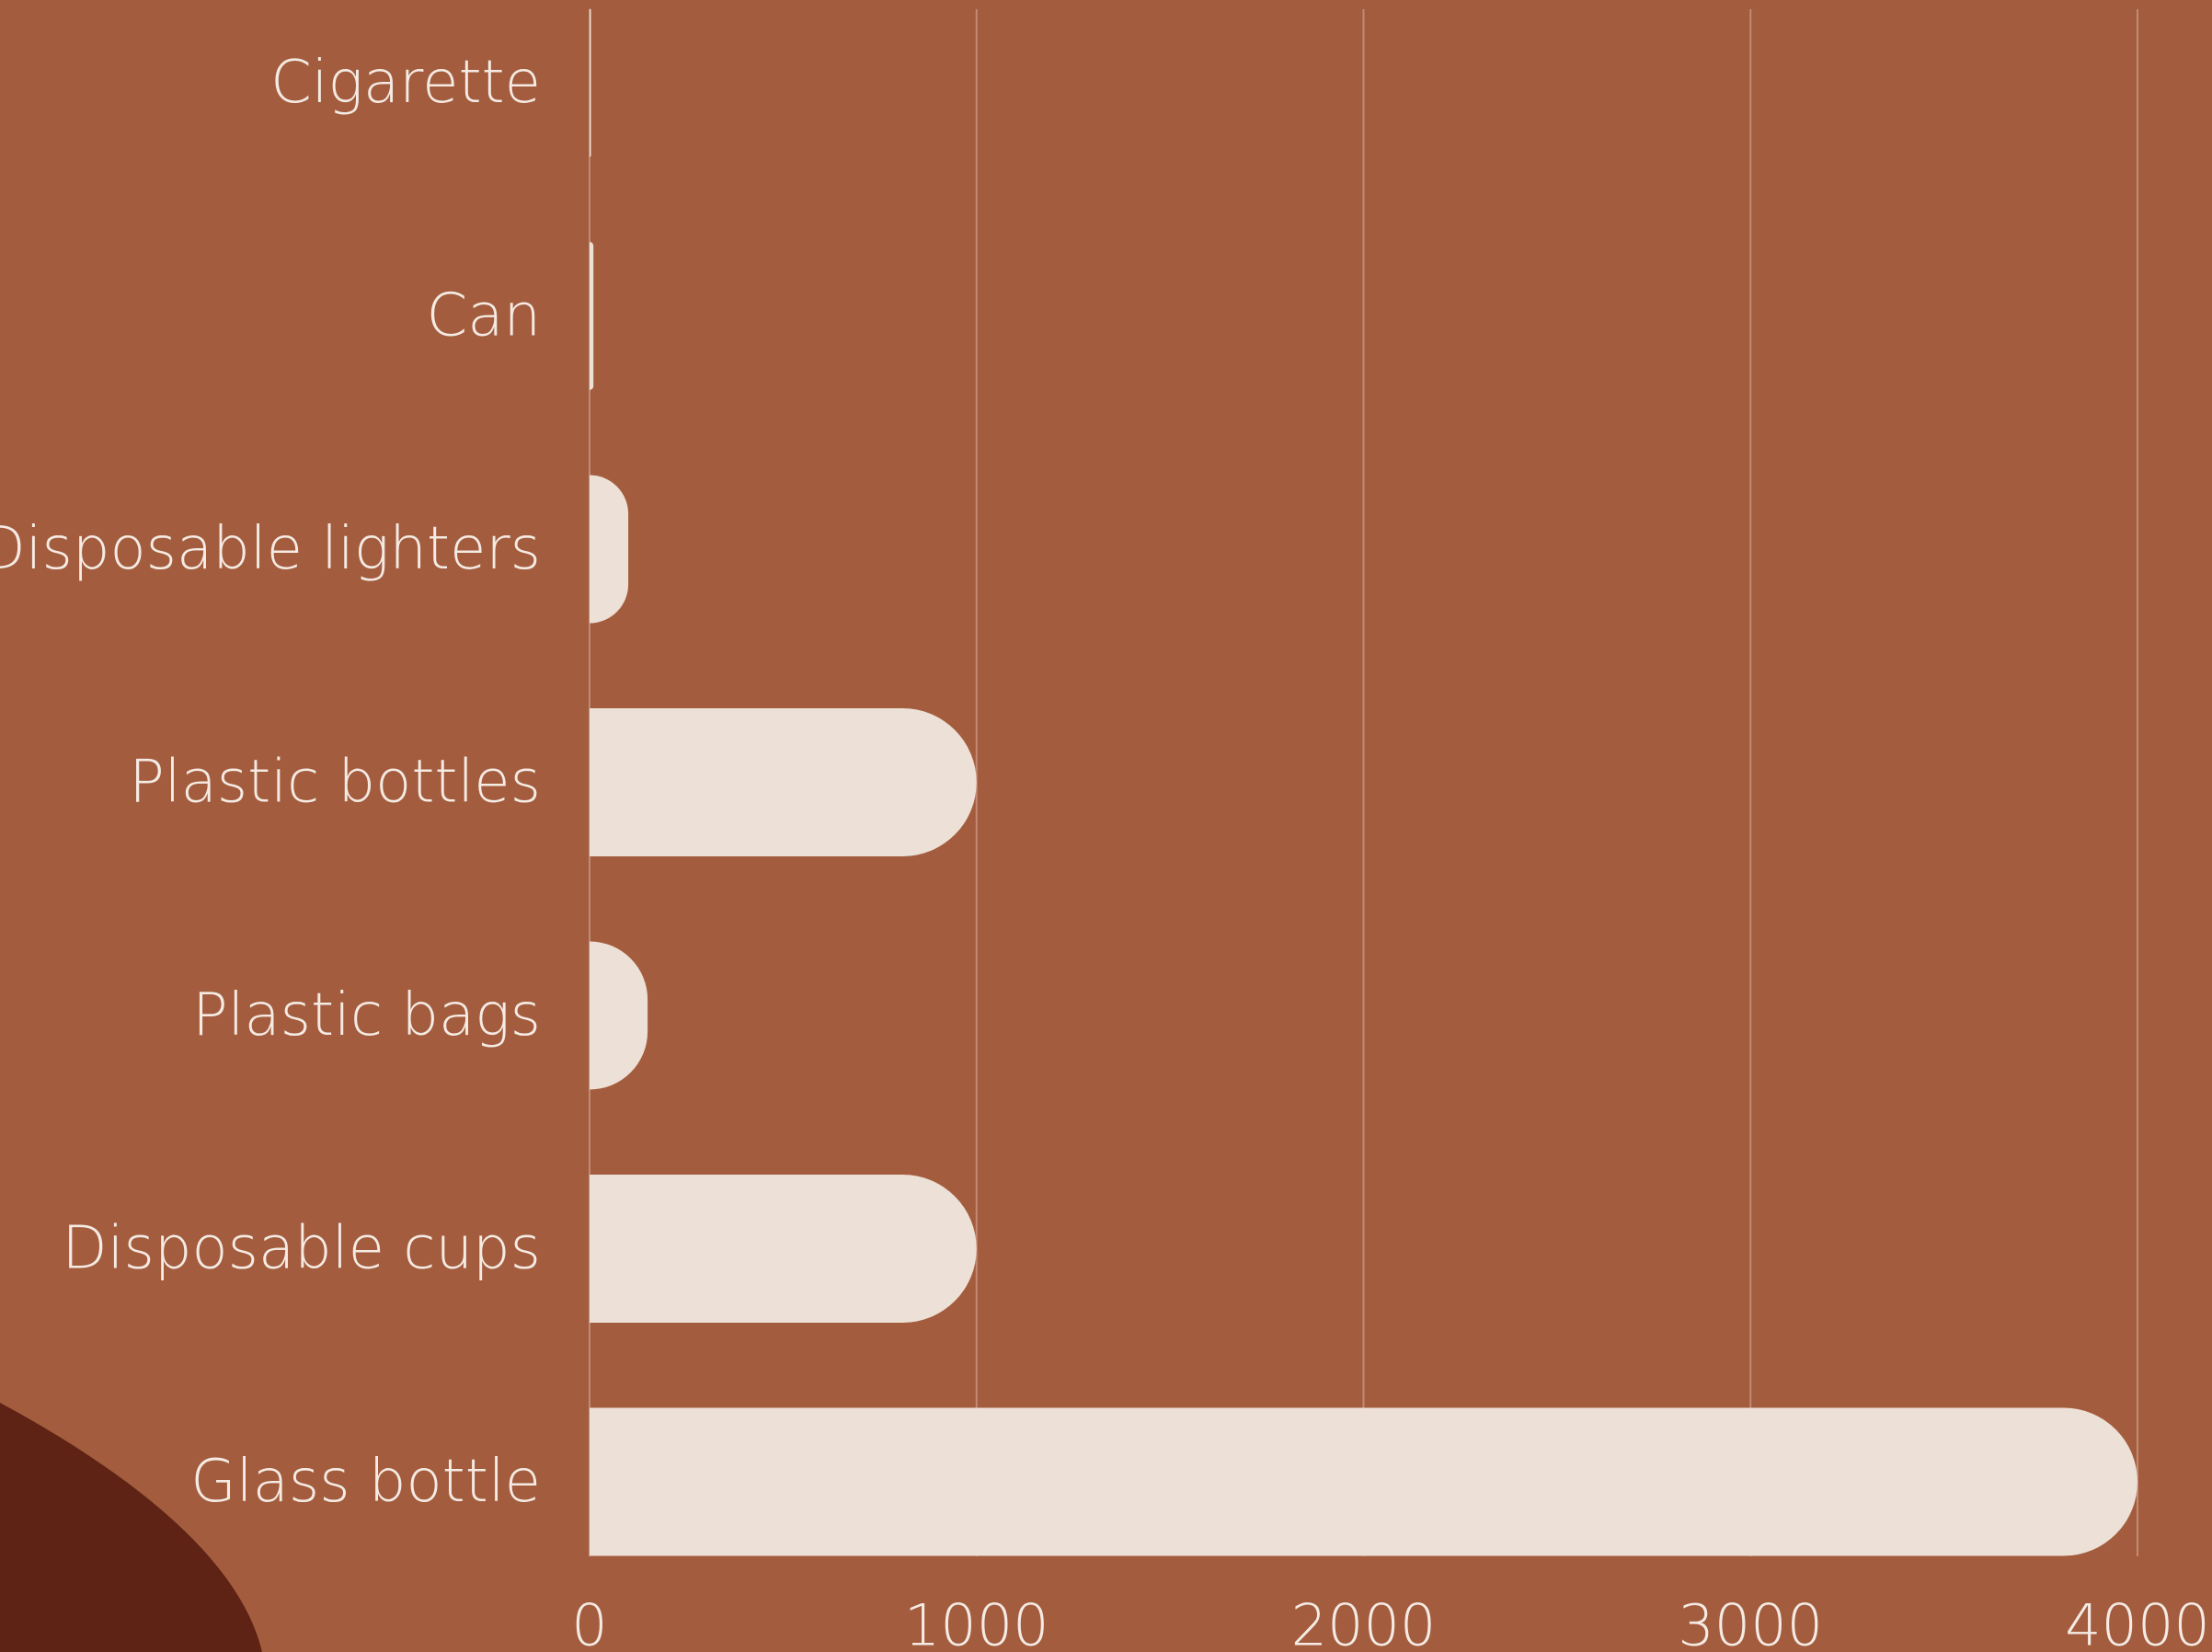 This screenshot has height=1652, width=2212. Describe the element at coordinates (589, 1622) in the screenshot. I see `x-tick-label-0: 0` at that location.